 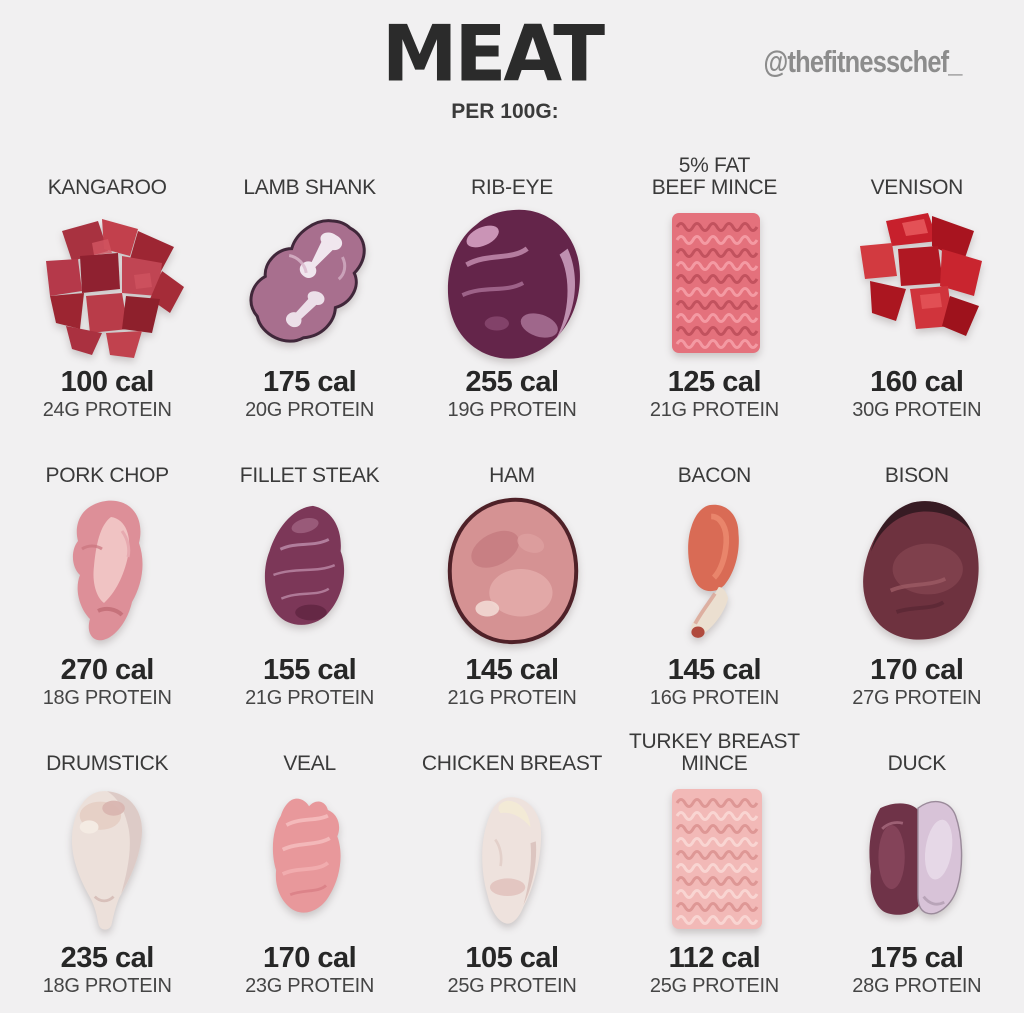 What do you see at coordinates (513, 284) in the screenshot?
I see `rib-eye-steak-icon` at bounding box center [513, 284].